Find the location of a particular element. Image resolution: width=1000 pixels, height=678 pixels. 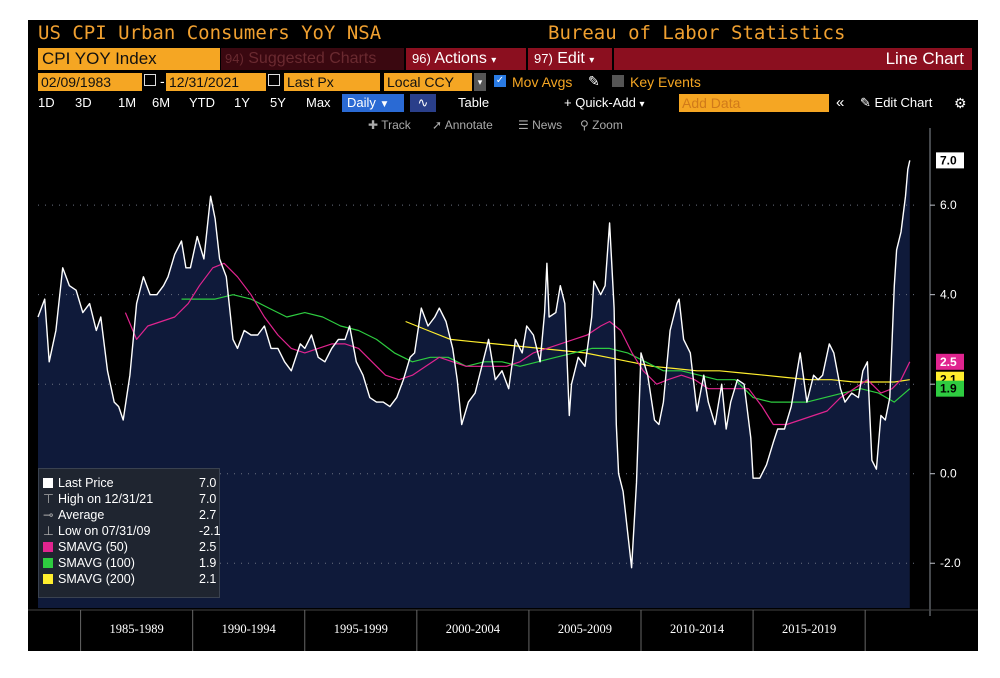

legend-label: Last Price is located at coordinates (86, 483).